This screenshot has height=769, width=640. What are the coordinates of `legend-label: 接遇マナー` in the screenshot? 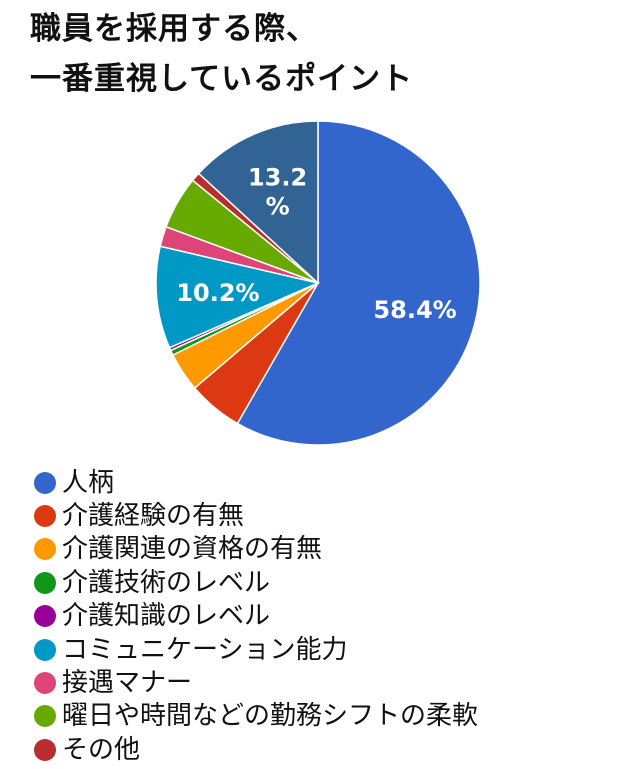 It's located at (127, 683).